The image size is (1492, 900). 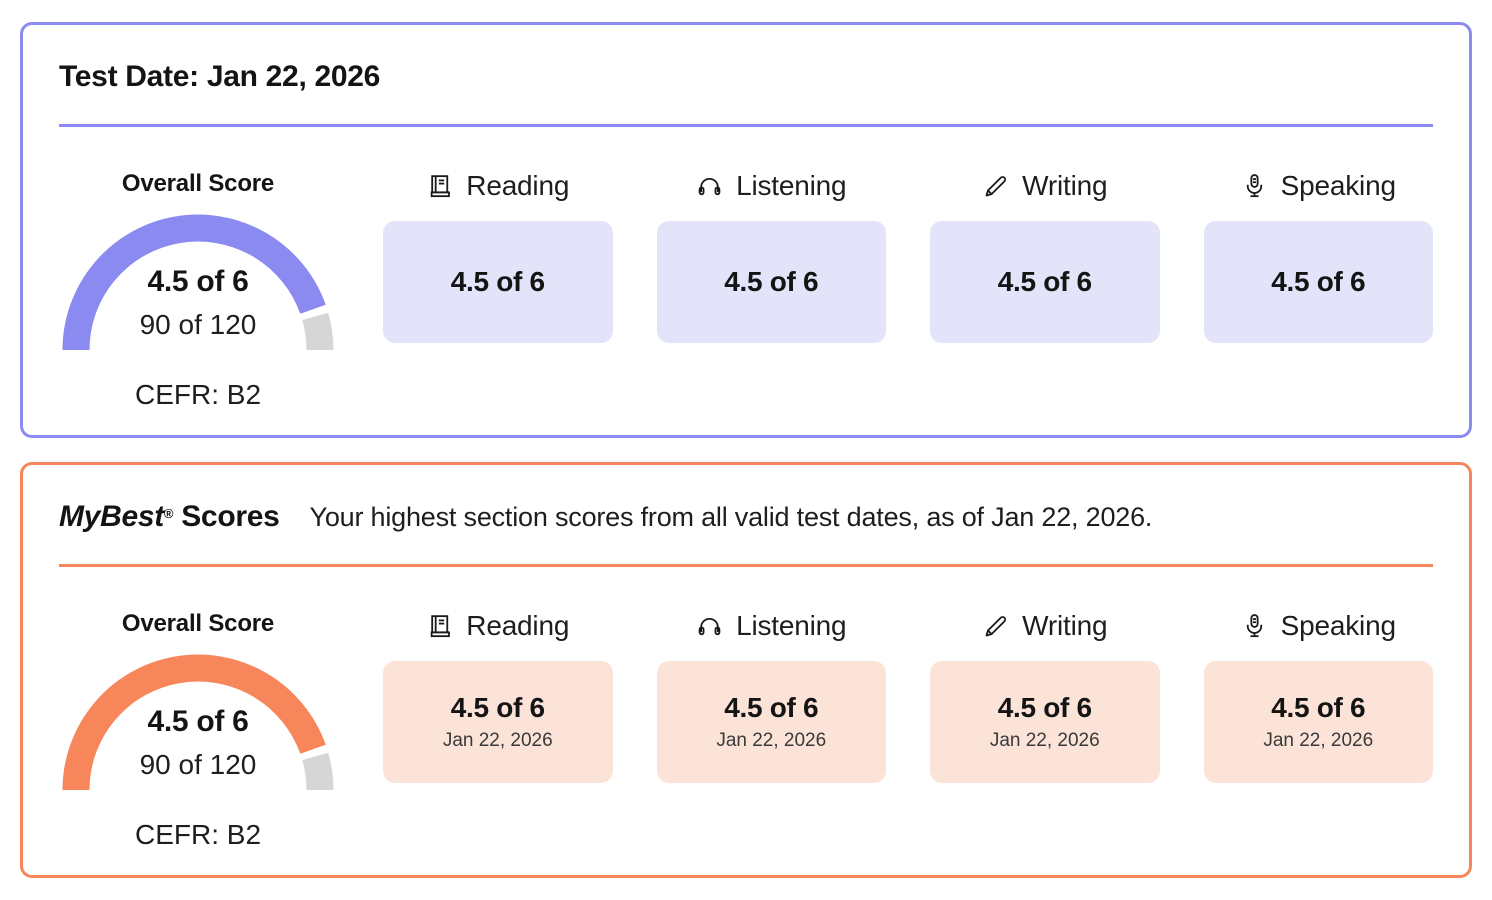 I want to click on section-speaking: Speaking 4.5 of 6, so click(x=1318, y=290).